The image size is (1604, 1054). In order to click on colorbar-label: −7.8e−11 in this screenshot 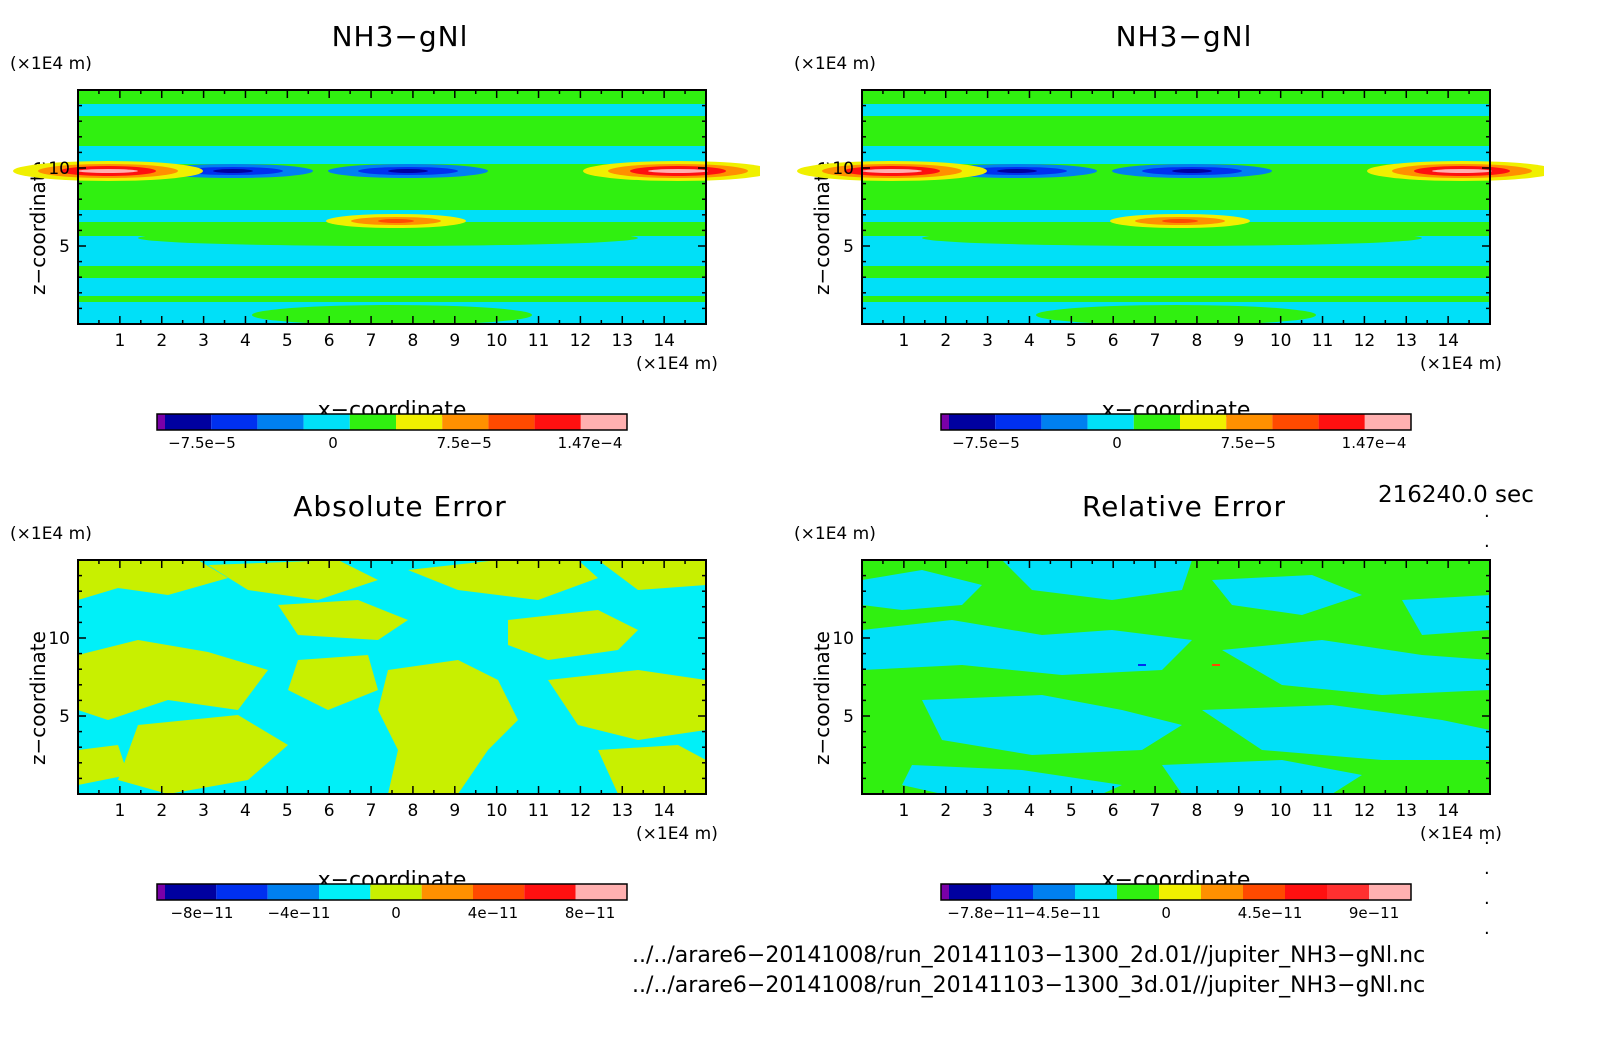, I will do `click(985, 913)`.